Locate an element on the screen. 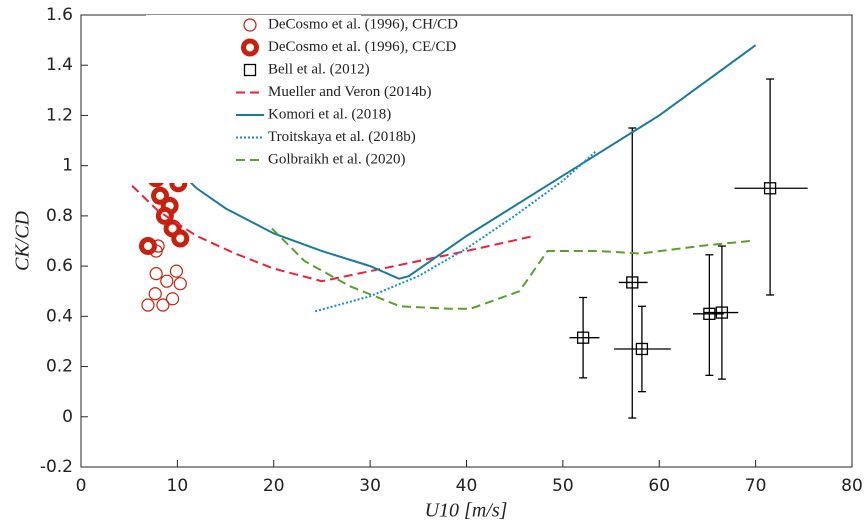 Image resolution: width=864 pixels, height=526 pixels. x-tick-label: 0 is located at coordinates (81, 486).